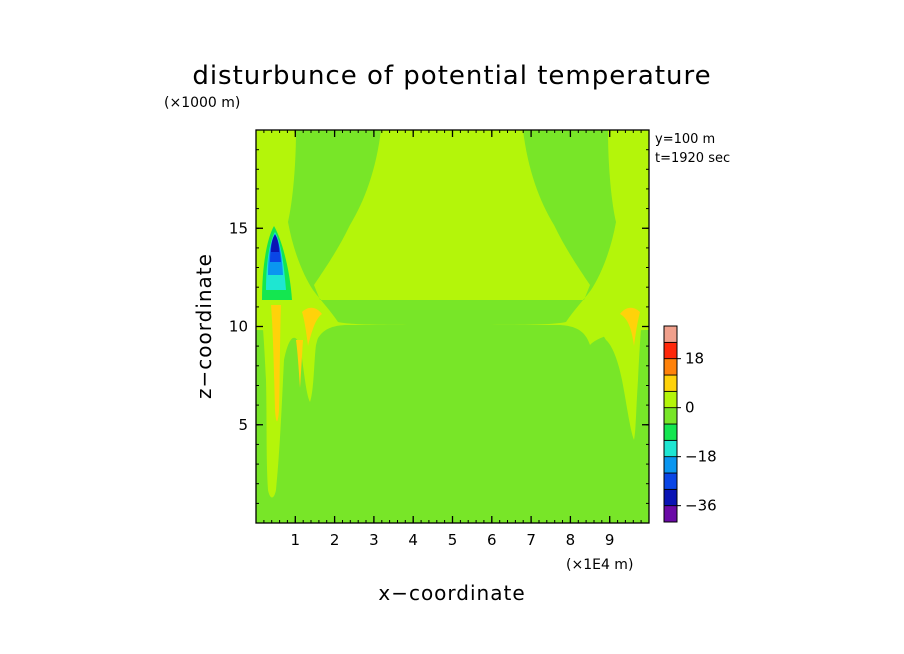 Image resolution: width=904 pixels, height=654 pixels. What do you see at coordinates (690, 424) in the screenshot?
I see `colorbar: 18 0 −18 −36` at bounding box center [690, 424].